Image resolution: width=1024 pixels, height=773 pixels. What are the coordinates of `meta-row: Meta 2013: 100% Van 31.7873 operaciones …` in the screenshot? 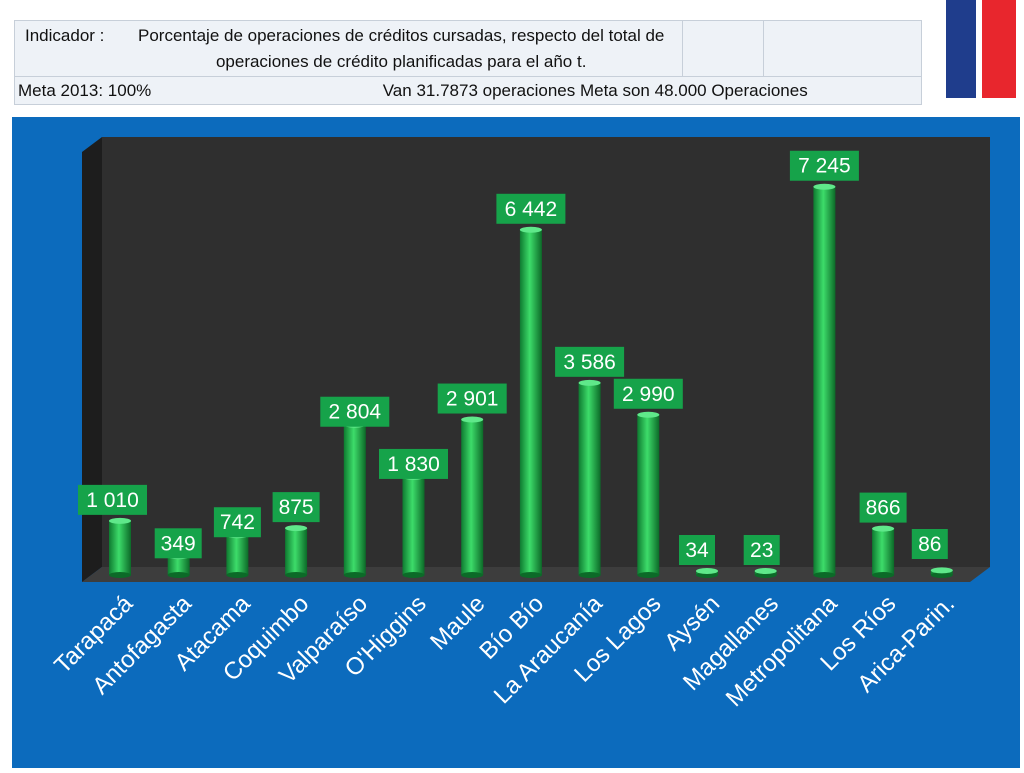 It's located at (468, 90).